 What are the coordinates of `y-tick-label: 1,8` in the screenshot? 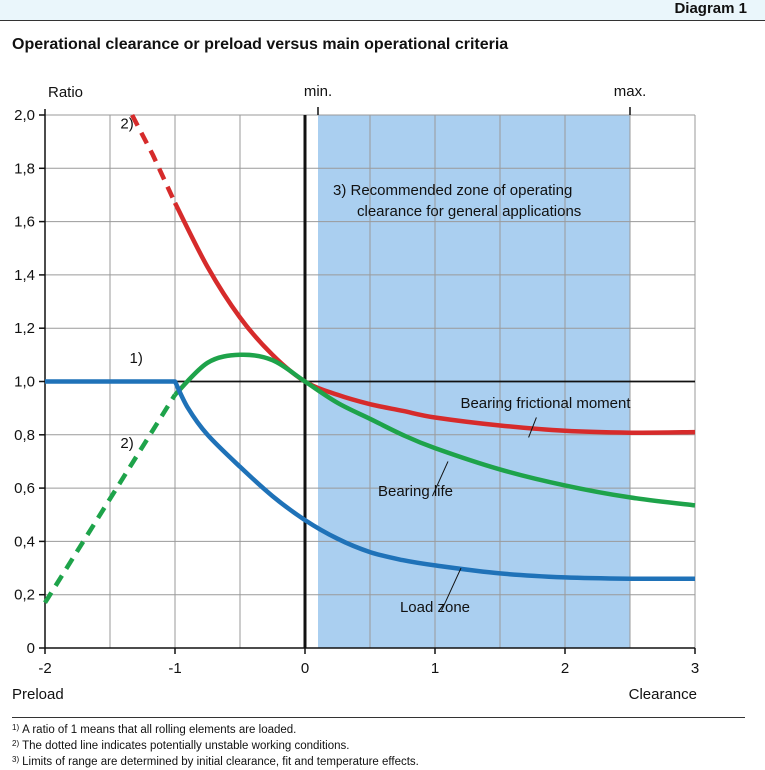 It's located at (24, 168).